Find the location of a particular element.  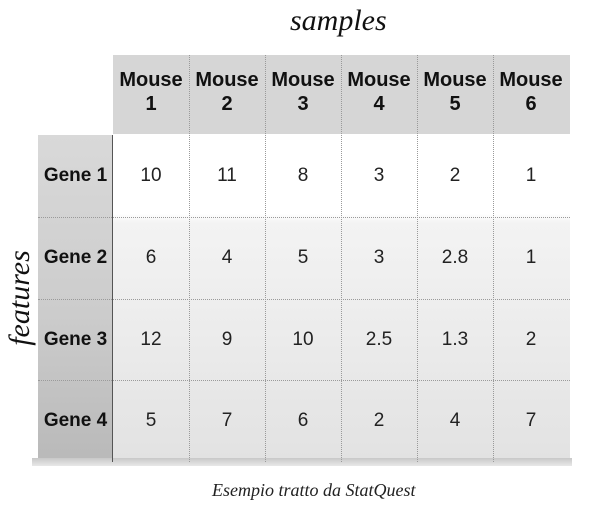

table-cell: 2.8 is located at coordinates (455, 257).